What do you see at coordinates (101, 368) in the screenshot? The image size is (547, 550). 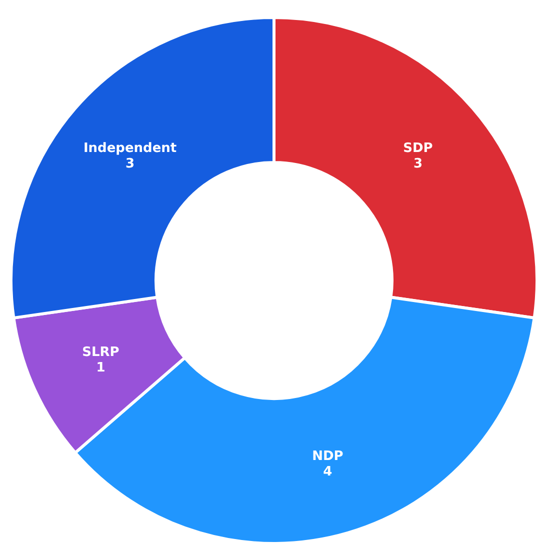 I see `data-label: 1` at bounding box center [101, 368].